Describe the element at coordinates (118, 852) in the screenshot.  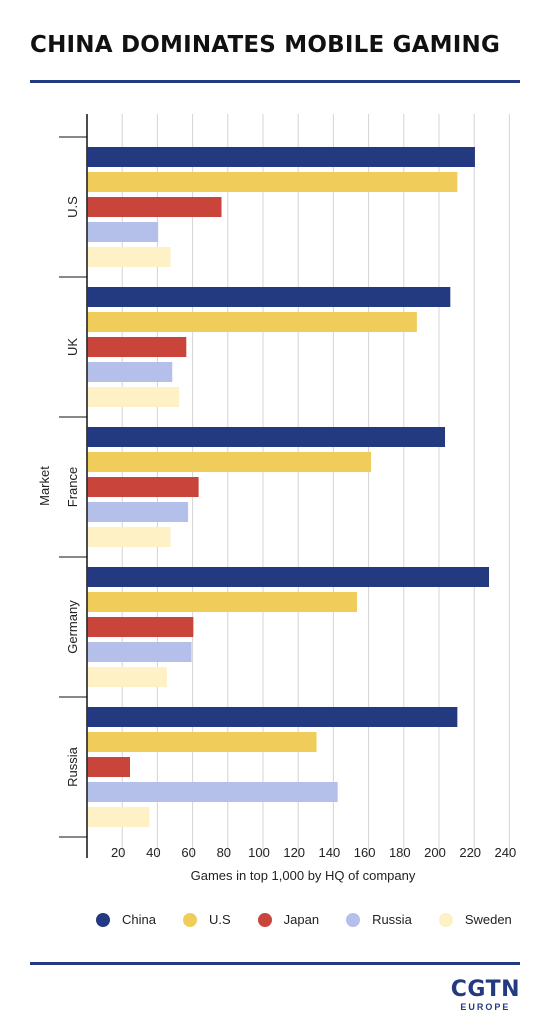
I see `x-tick-label: 20` at that location.